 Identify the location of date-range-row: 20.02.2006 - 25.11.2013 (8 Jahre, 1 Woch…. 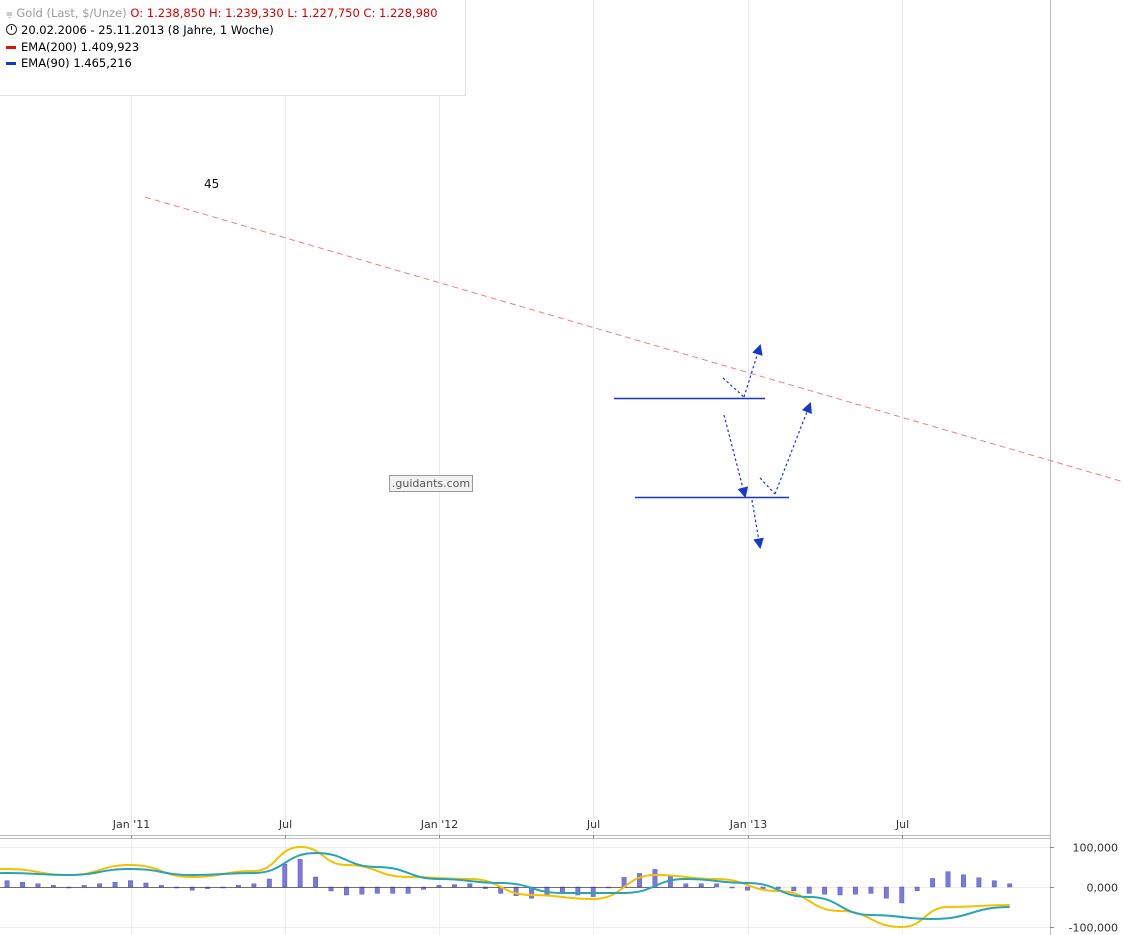
(140, 30).